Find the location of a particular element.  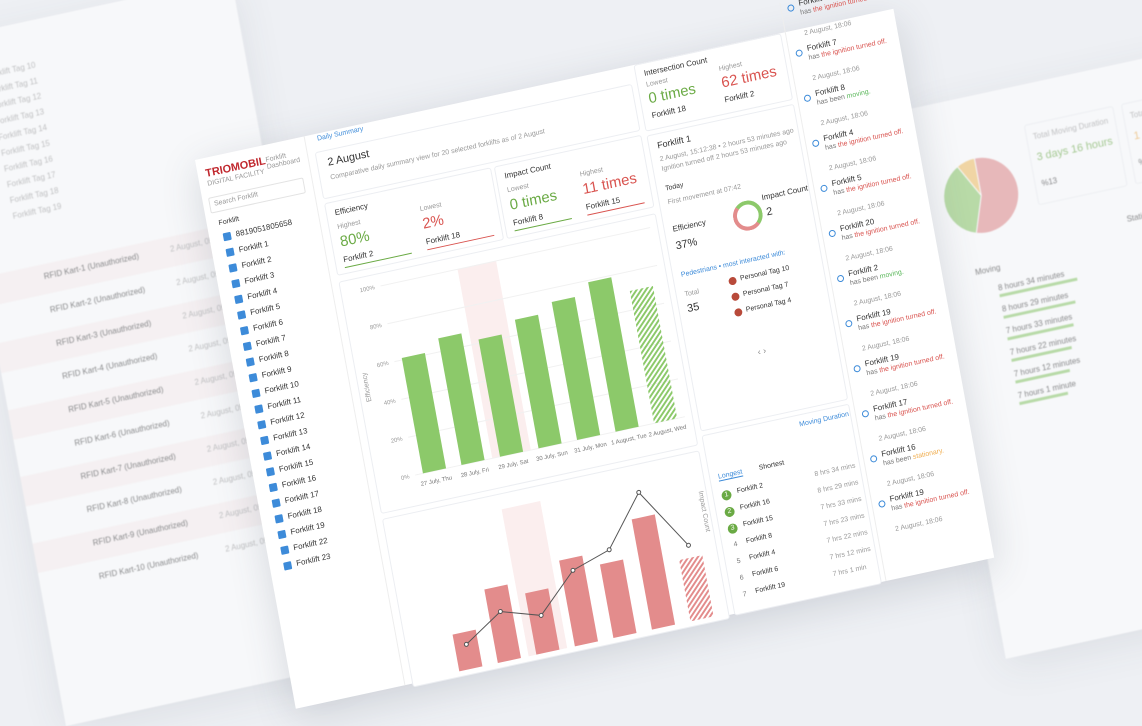

row-name: Forklift 16 is located at coordinates (755, 505).